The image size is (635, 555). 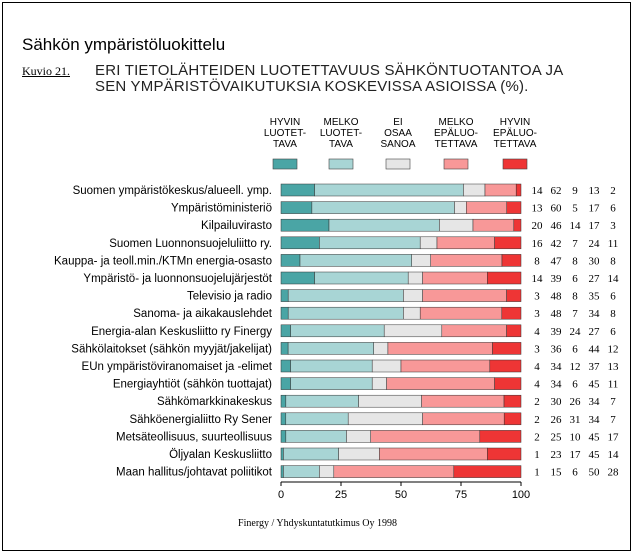 I want to click on legend-label-3-1: EPÄLUO-, so click(x=456, y=133).